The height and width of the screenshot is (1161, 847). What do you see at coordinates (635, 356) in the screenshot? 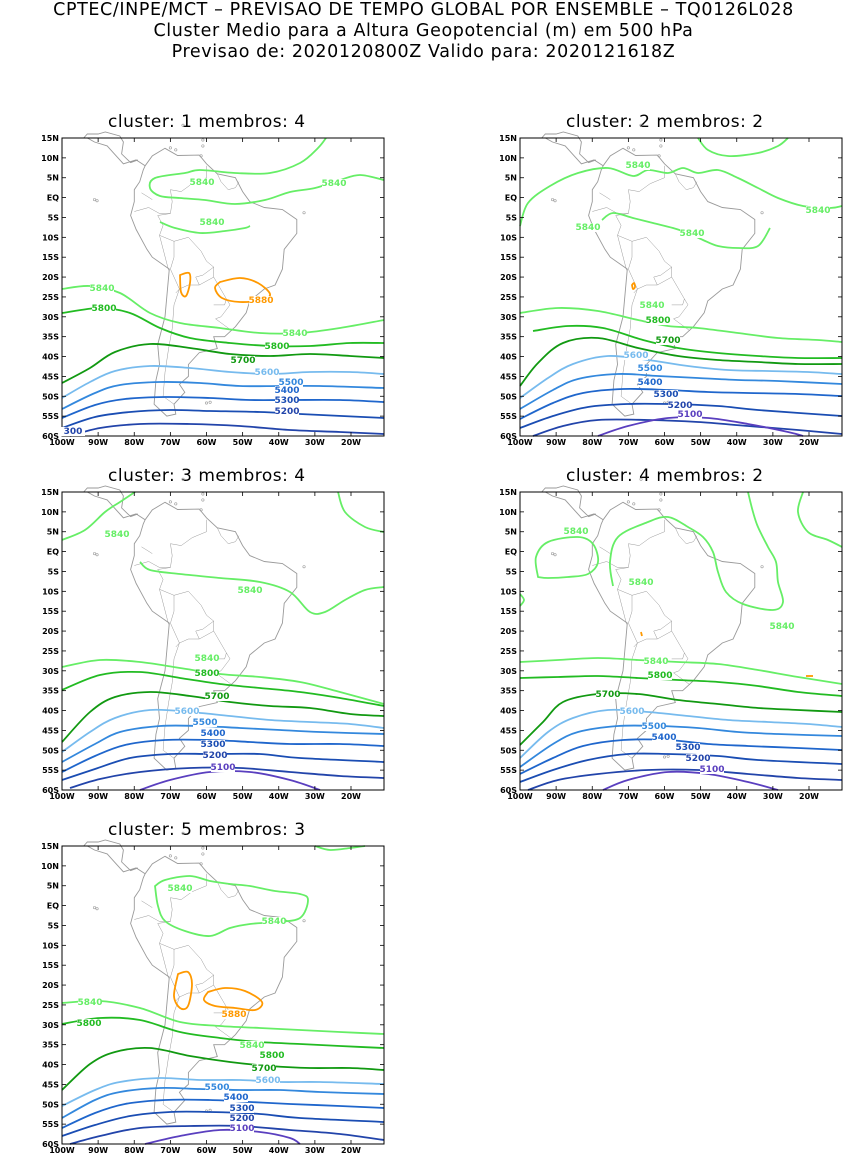
I see `contour-label: 5600` at bounding box center [635, 356].